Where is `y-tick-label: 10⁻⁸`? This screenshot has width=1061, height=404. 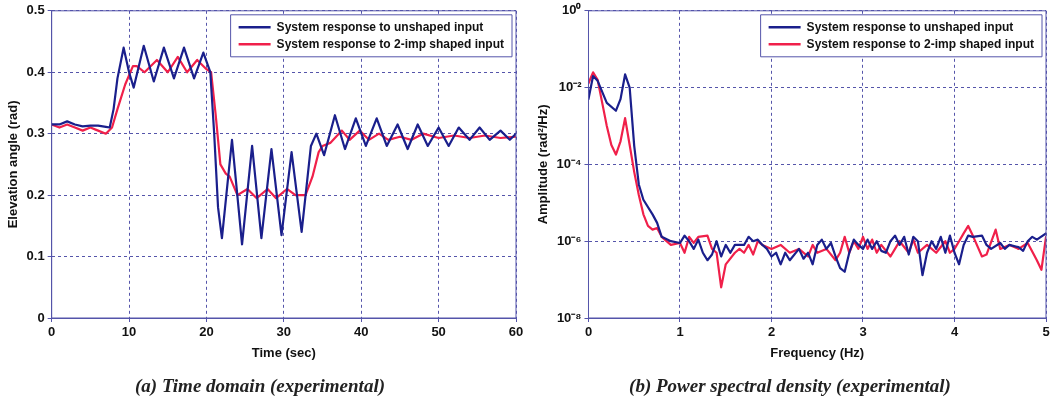 y-tick-label: 10⁻⁸ is located at coordinates (569, 317).